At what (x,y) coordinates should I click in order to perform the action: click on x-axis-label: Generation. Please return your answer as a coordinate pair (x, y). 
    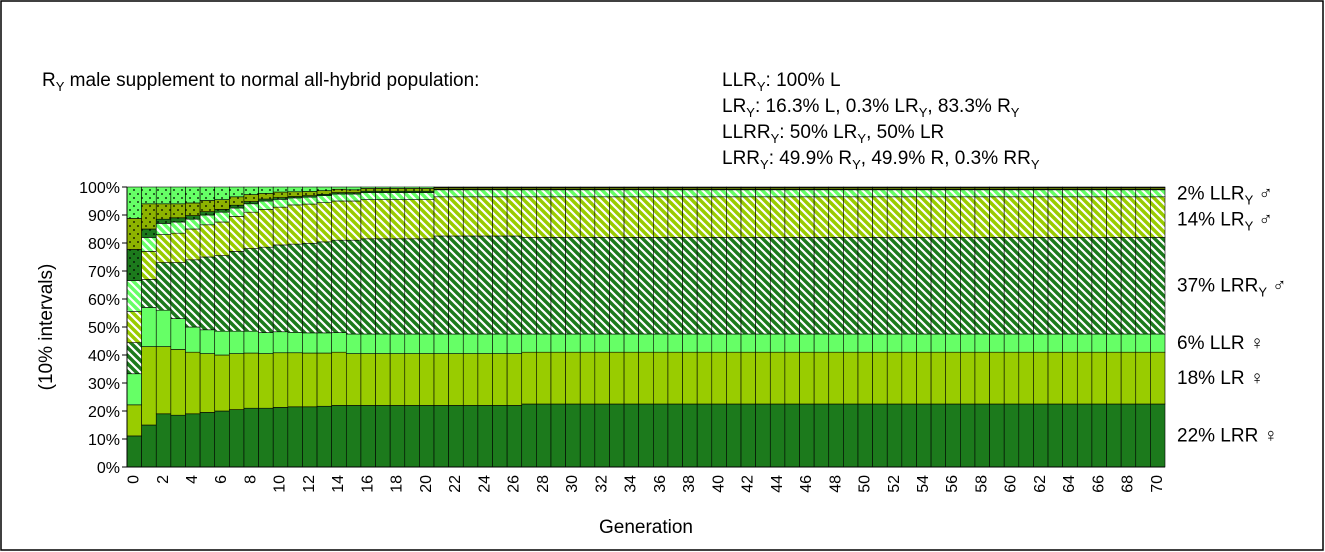
    Looking at the image, I should click on (646, 527).